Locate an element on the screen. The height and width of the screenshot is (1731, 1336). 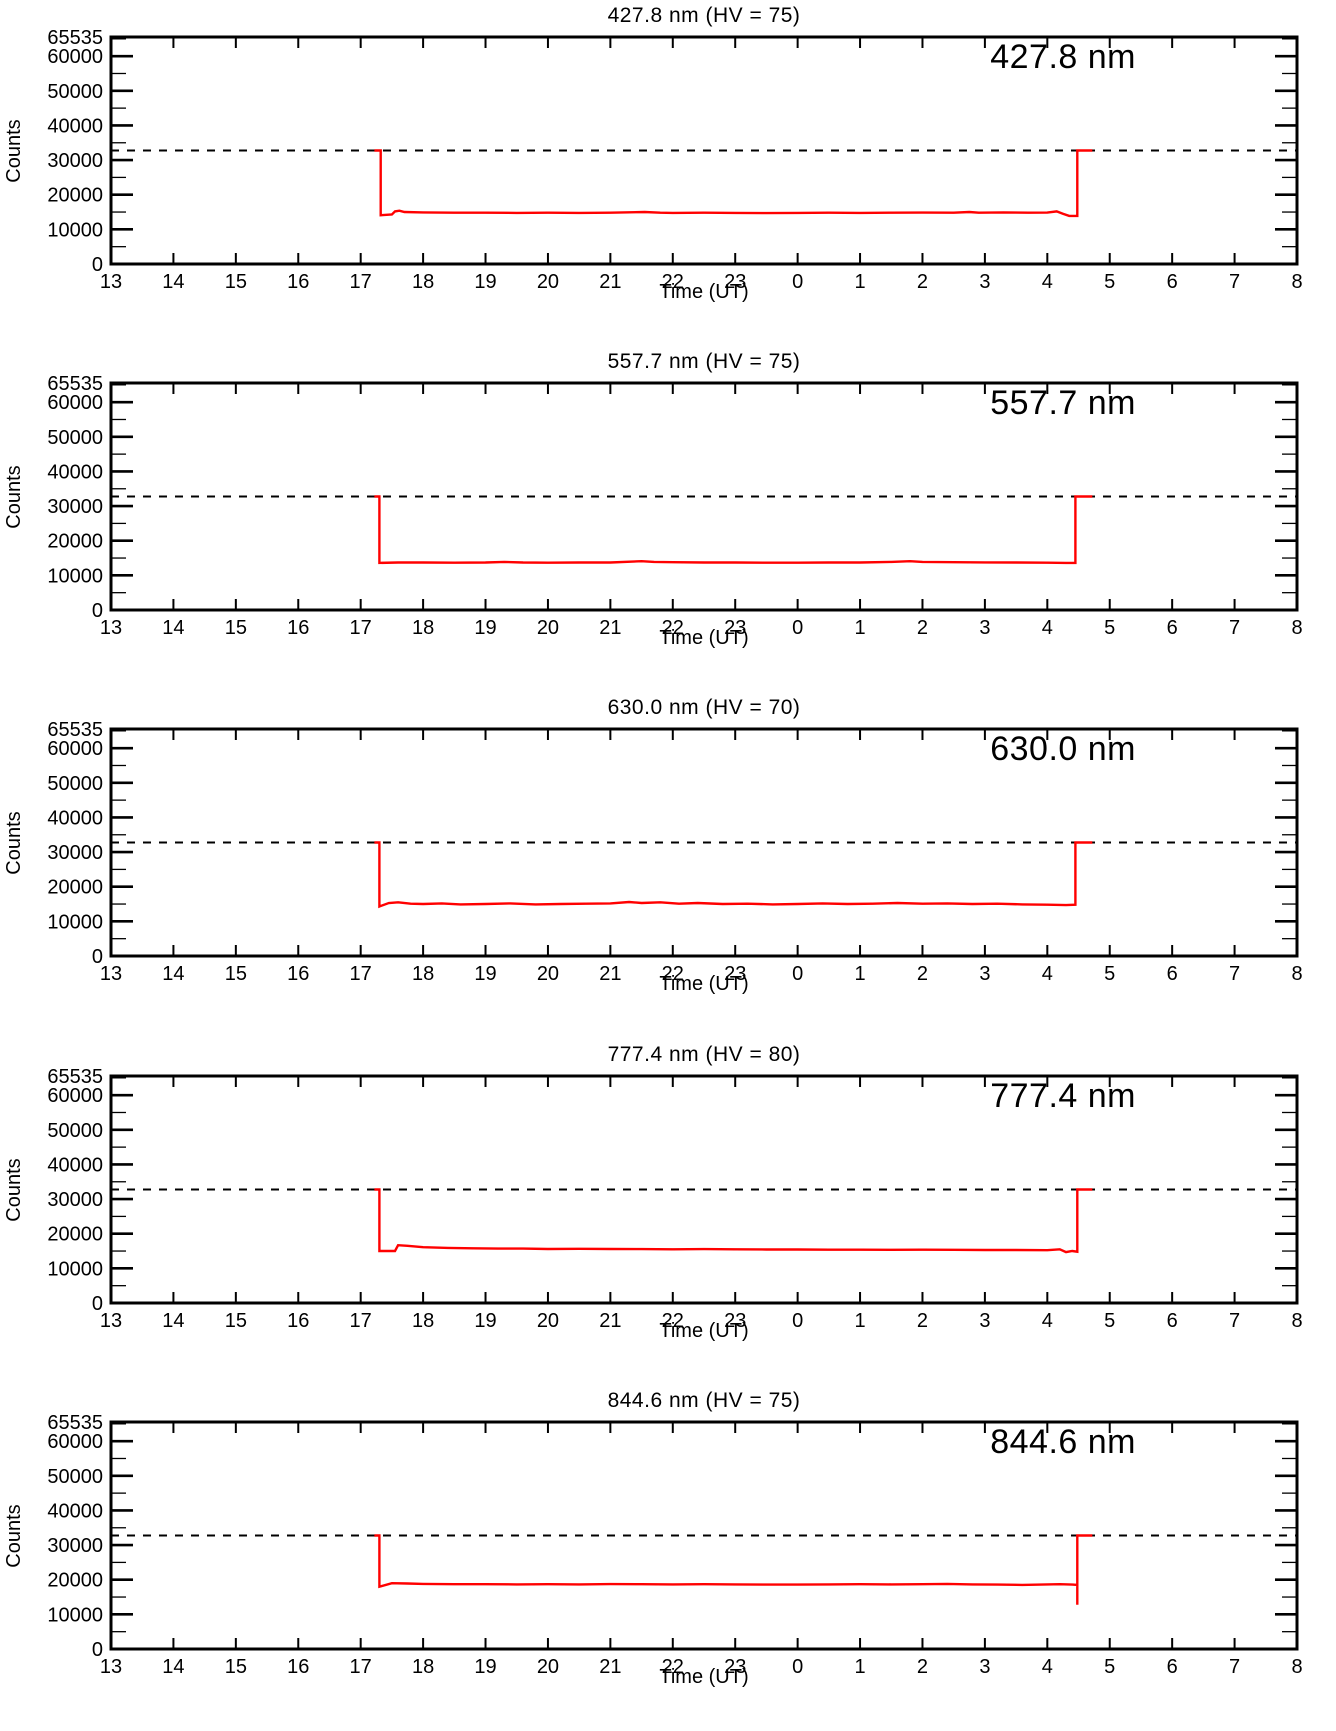
x-tick-label: 7 is located at coordinates (1234, 628).